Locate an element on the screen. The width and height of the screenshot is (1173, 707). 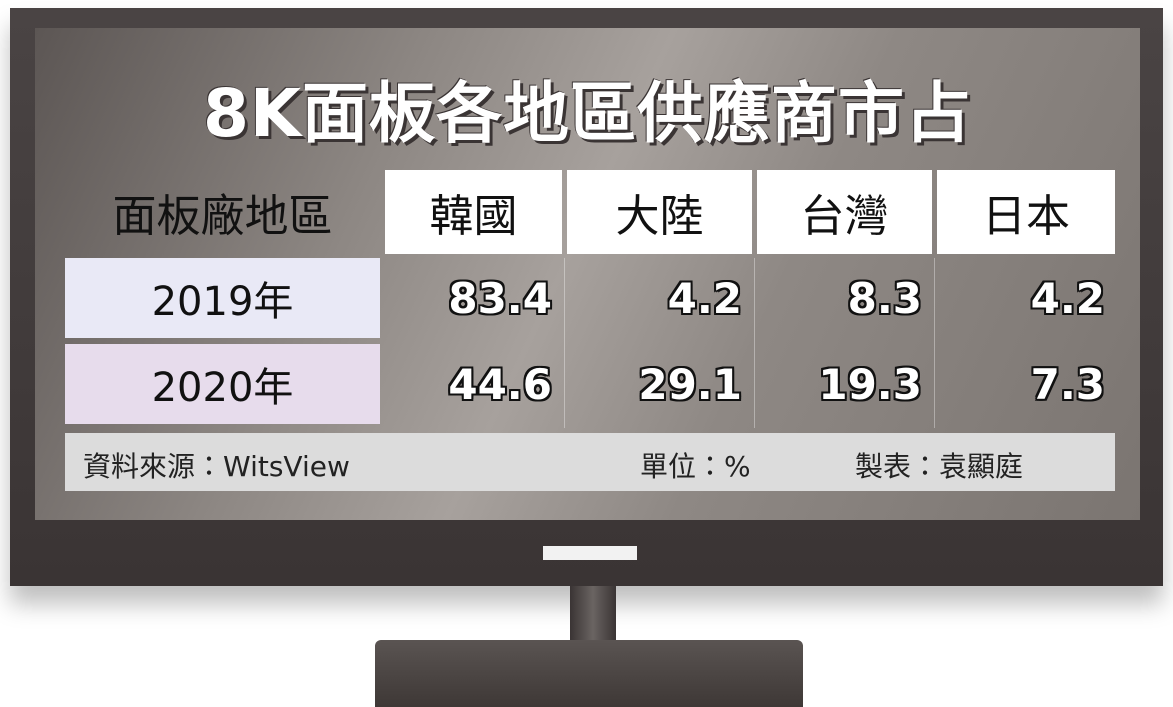
source: 資料來源：WitsView is located at coordinates (216, 466).